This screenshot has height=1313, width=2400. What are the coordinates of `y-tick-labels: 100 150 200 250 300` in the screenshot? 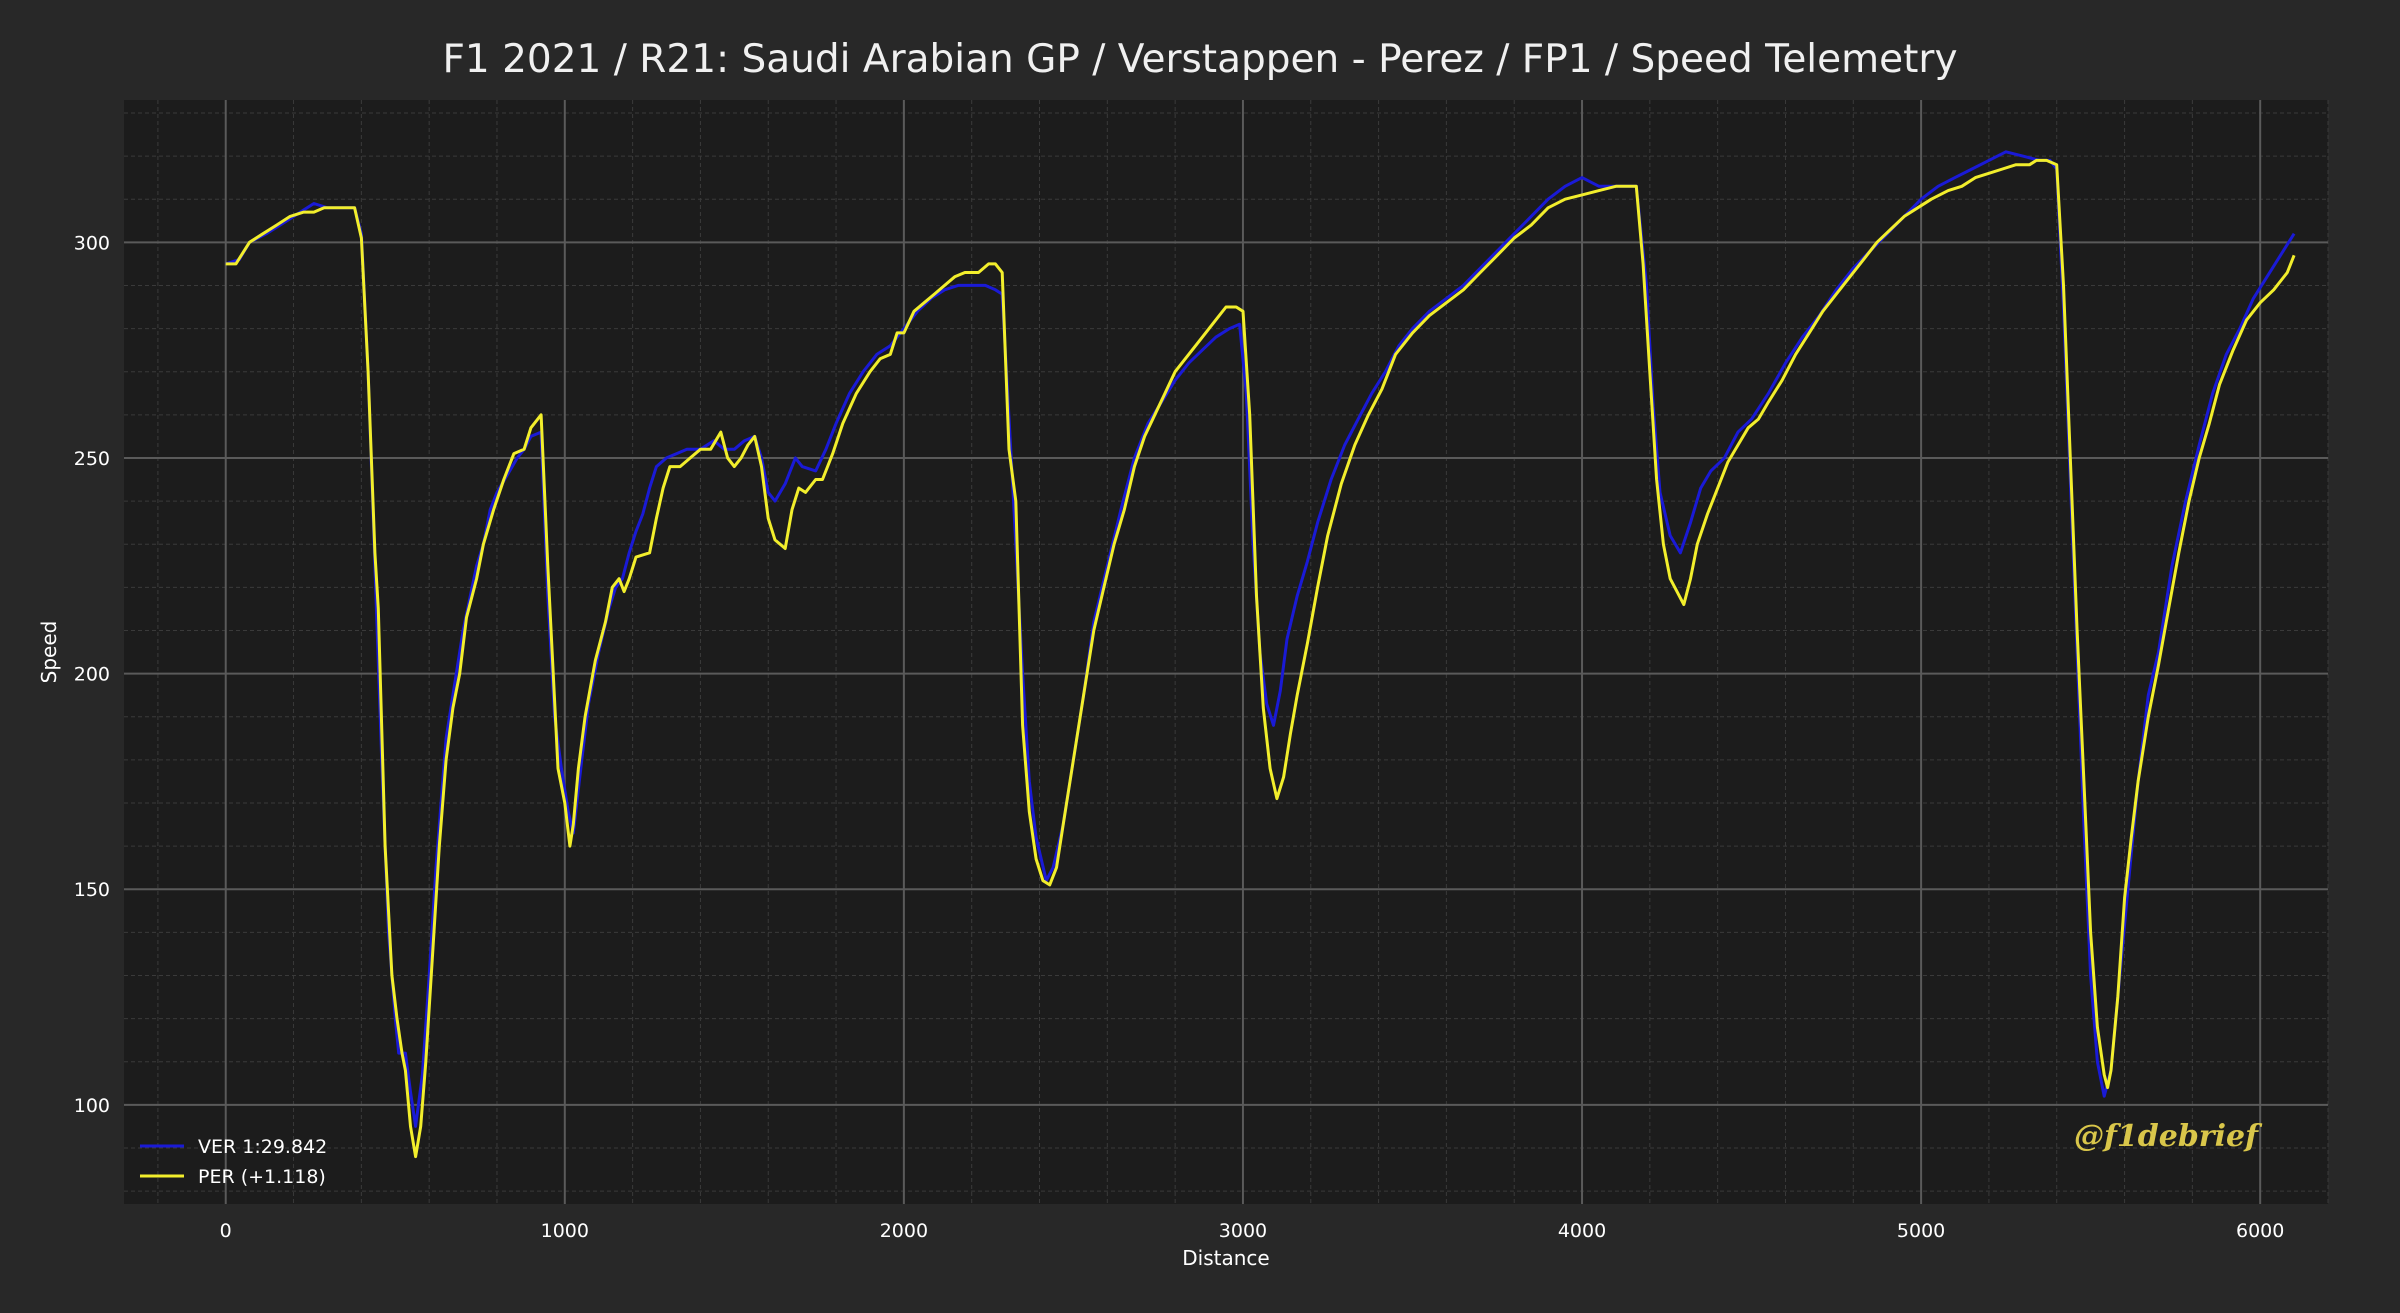 It's located at (92, 674).